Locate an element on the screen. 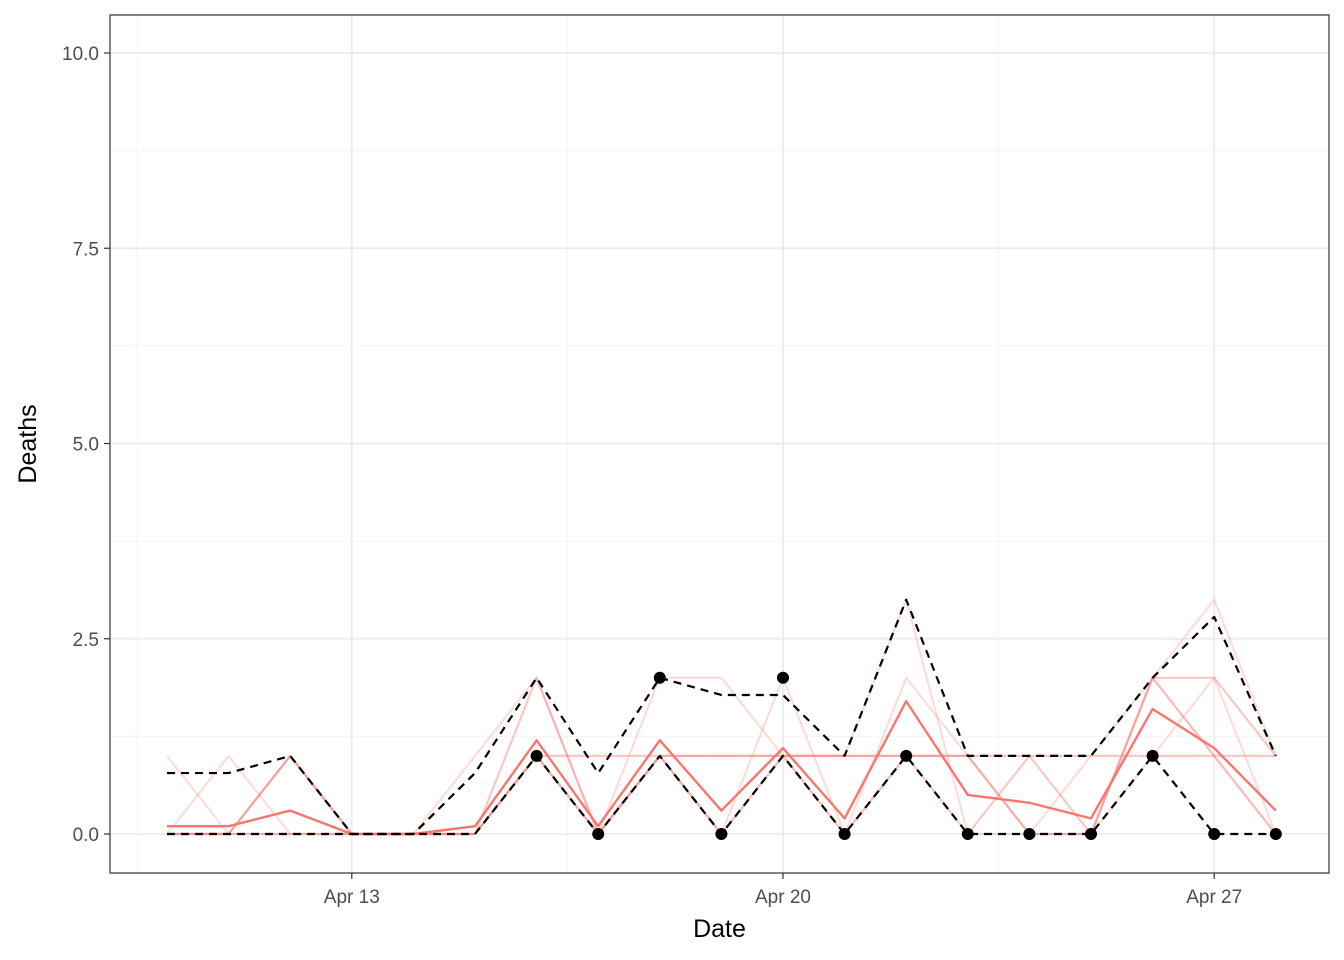 The height and width of the screenshot is (960, 1344). y-axis: 0.0 2.5 5.0 7.5 10.0 is located at coordinates (86, 445).